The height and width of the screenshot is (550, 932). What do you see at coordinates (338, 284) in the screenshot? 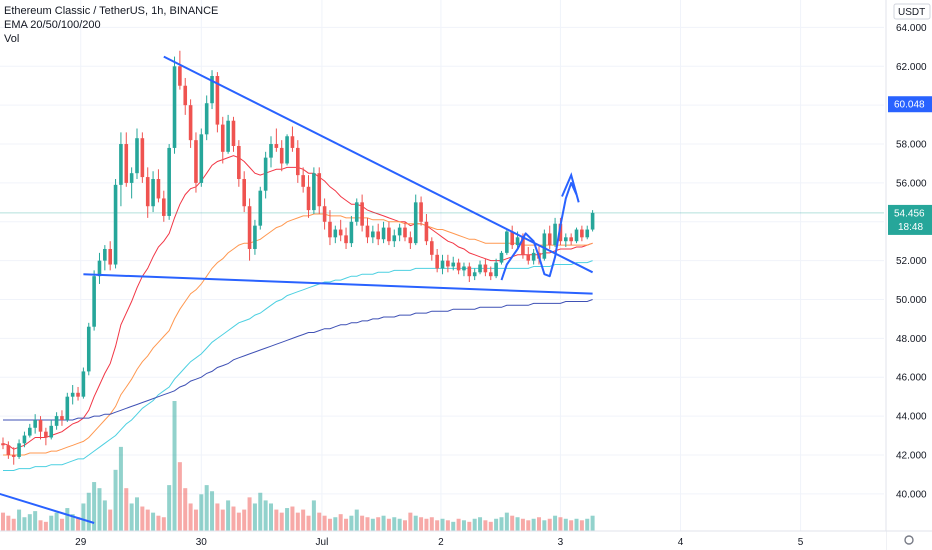
I see `lower-trendline` at bounding box center [338, 284].